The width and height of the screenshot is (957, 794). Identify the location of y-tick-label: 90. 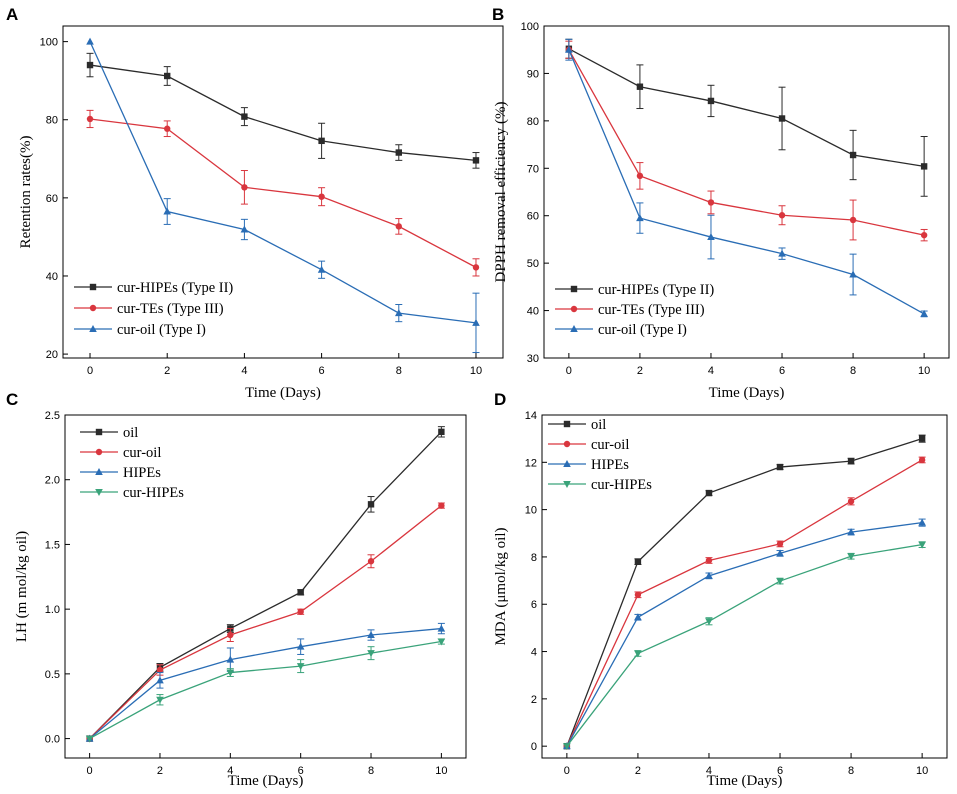
(533, 74).